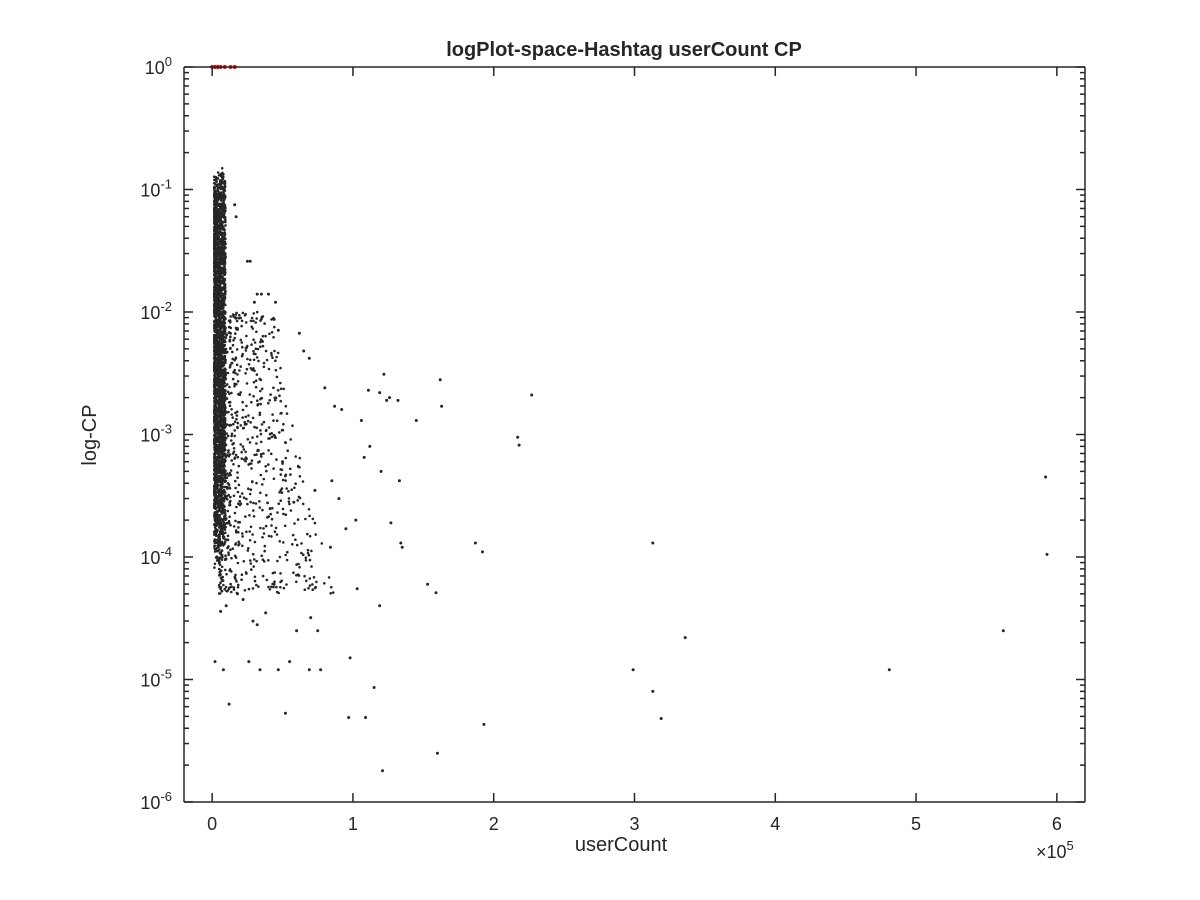 The height and width of the screenshot is (900, 1200). What do you see at coordinates (156, 801) in the screenshot?
I see `y-tick-label: 10⁻⁶` at bounding box center [156, 801].